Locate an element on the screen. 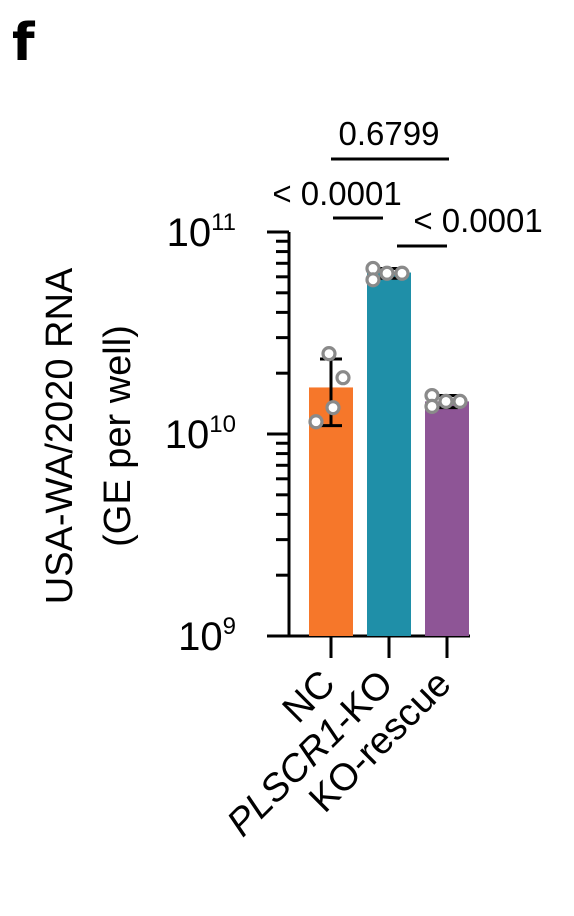 Image resolution: width=574 pixels, height=916 pixels. y-tick-label: 1010 is located at coordinates (200, 434).